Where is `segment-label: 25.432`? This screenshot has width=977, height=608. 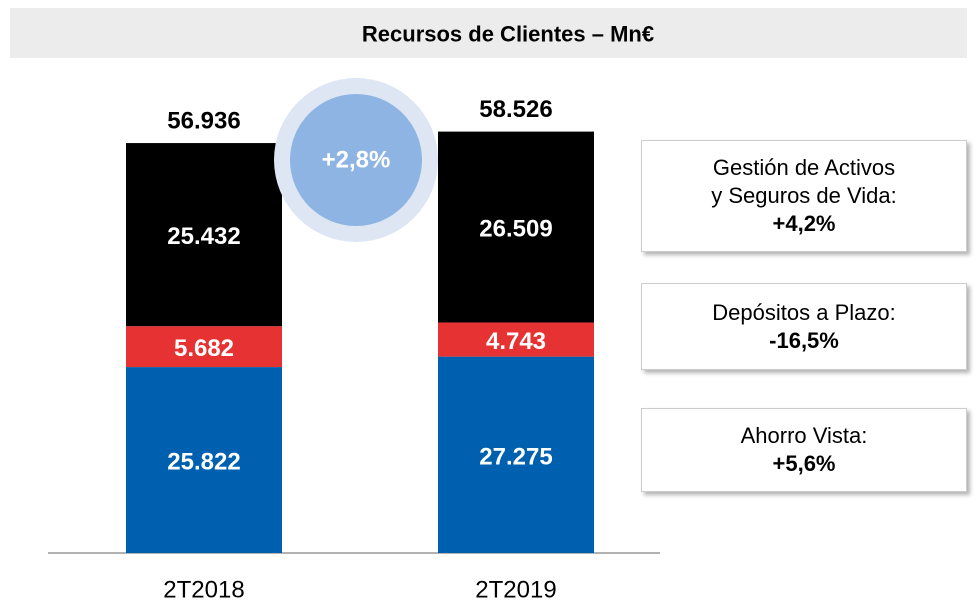 segment-label: 25.432 is located at coordinates (203, 236).